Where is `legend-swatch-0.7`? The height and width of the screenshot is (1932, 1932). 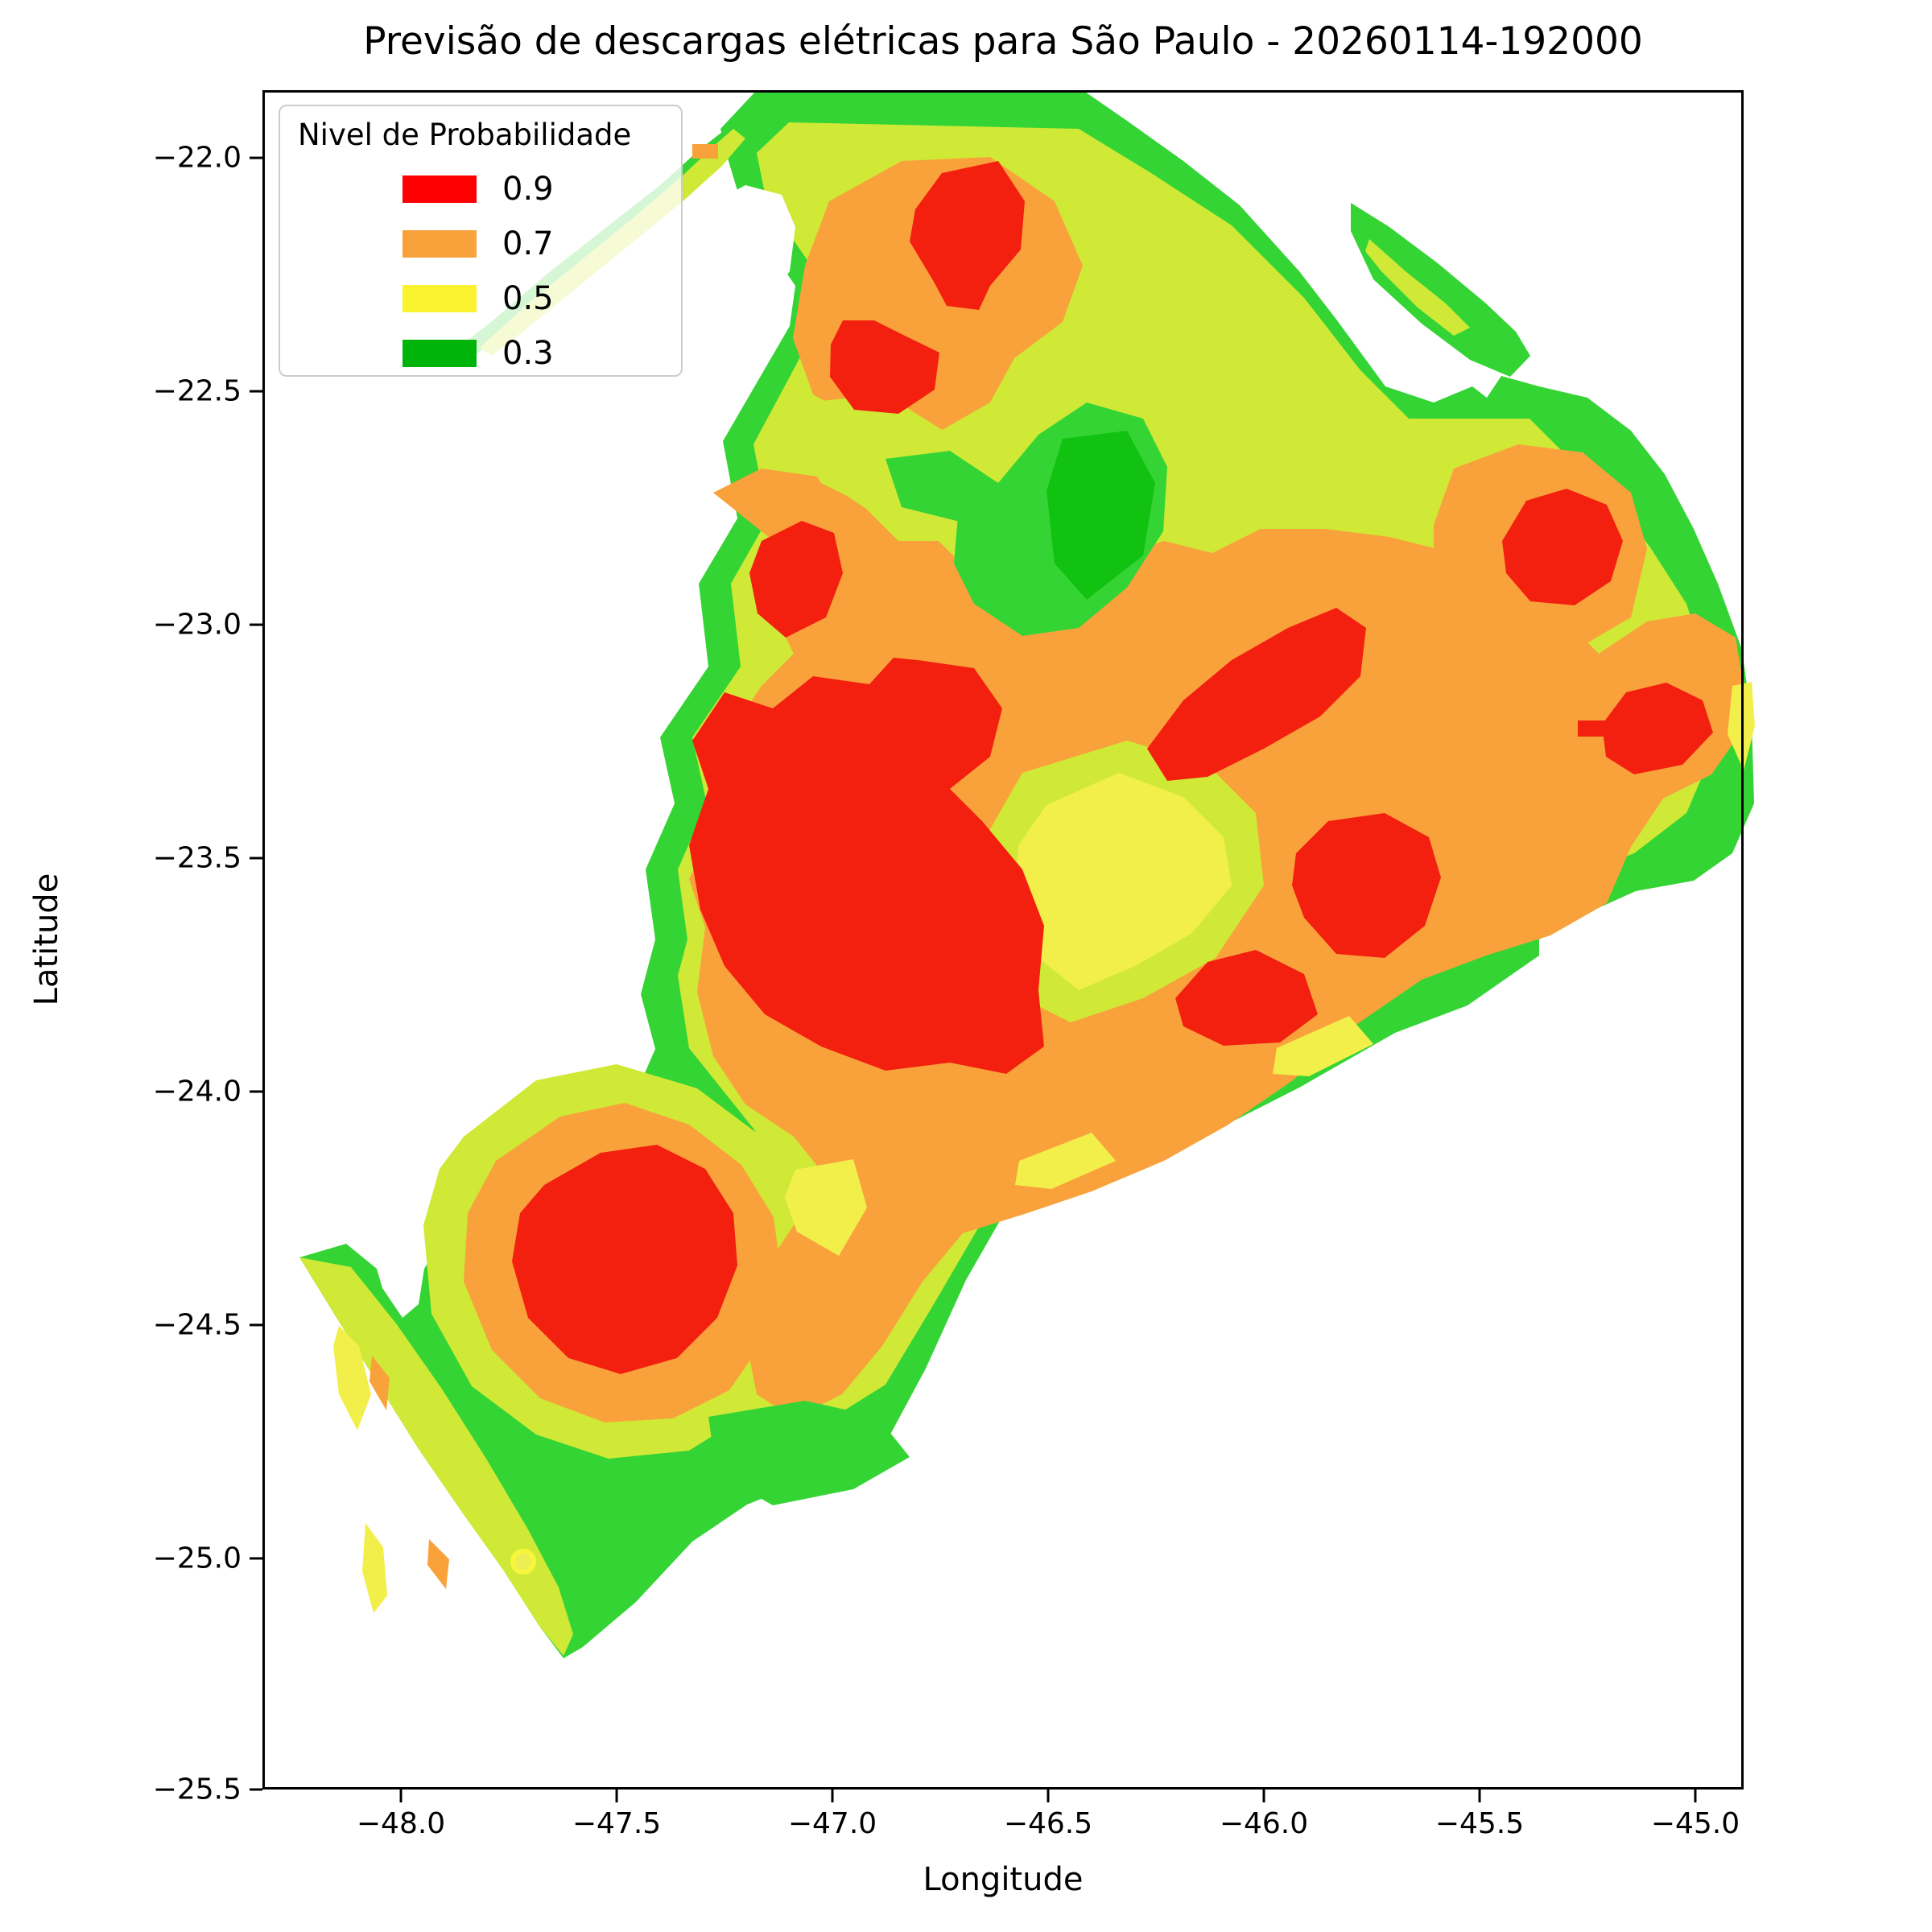 legend-swatch-0.7 is located at coordinates (439, 244).